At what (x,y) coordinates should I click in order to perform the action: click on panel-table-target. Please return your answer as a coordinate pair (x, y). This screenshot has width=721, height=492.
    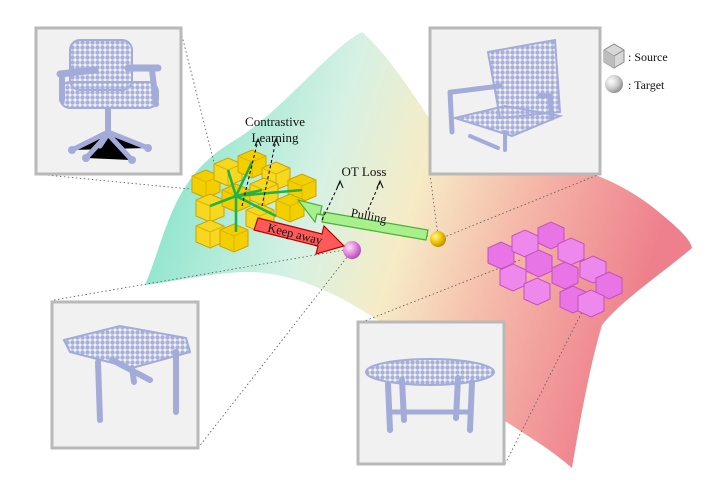
    Looking at the image, I should click on (431, 393).